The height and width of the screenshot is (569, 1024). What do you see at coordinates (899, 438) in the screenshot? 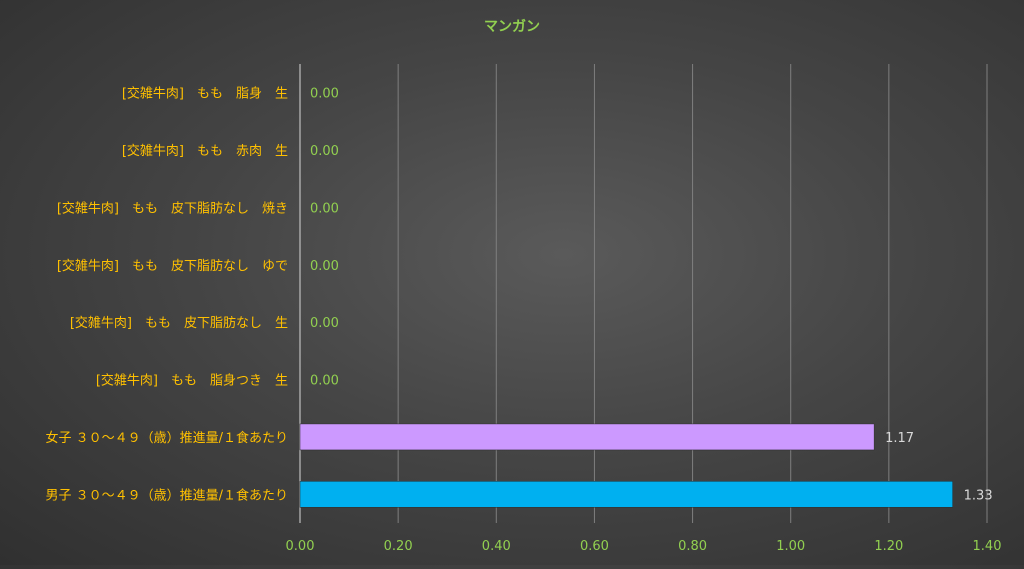
I see `data-label: 1.17` at bounding box center [899, 438].